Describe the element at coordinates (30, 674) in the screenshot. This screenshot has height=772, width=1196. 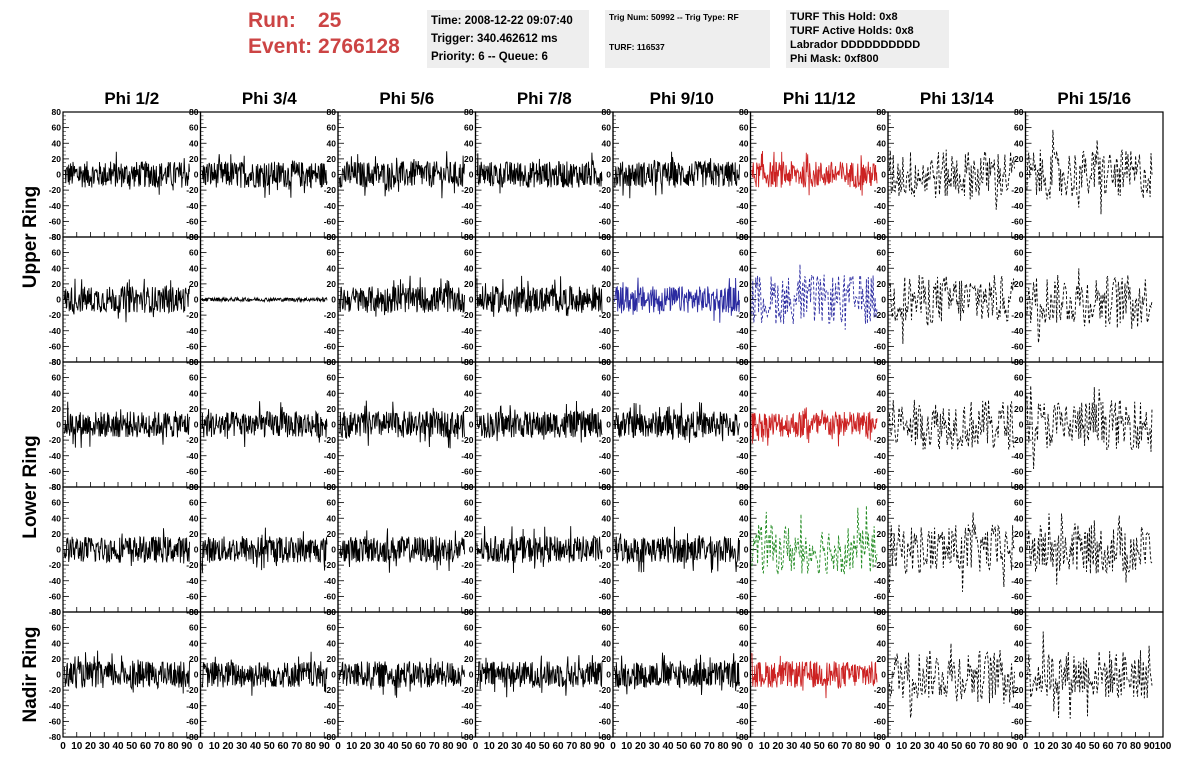
I see `ring-label: Nadir Ring` at that location.